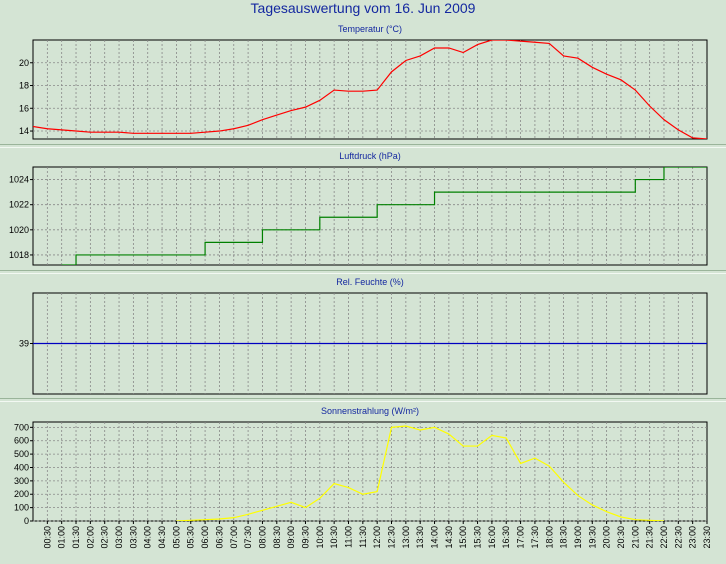  What do you see at coordinates (19, 205) in the screenshot?
I see `y-tick-label: 1022` at bounding box center [19, 205].